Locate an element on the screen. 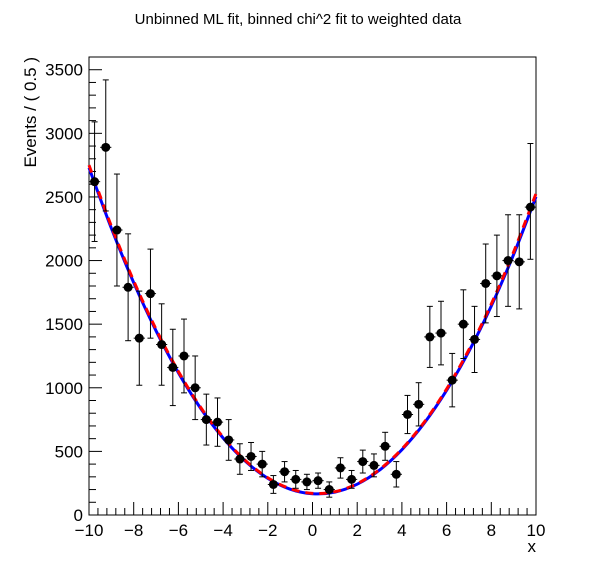 The height and width of the screenshot is (572, 596). y-tick-label: 2000 is located at coordinates (64, 261).